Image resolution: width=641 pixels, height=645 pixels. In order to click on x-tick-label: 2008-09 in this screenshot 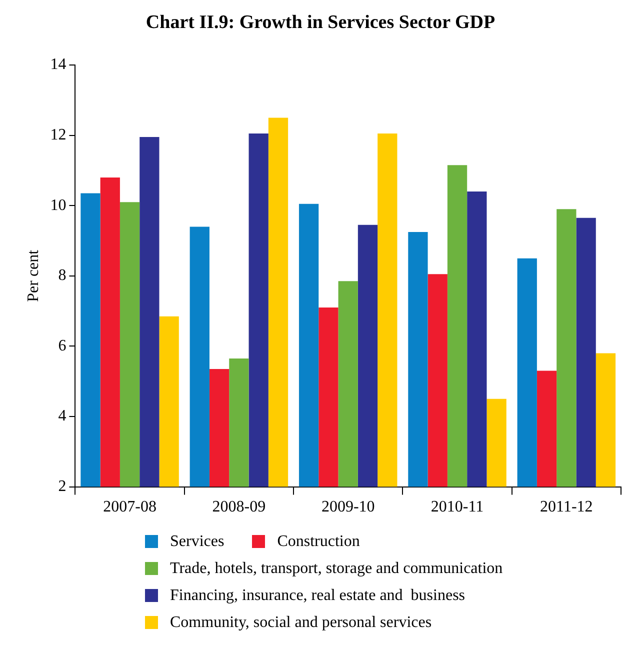, I will do `click(239, 507)`.